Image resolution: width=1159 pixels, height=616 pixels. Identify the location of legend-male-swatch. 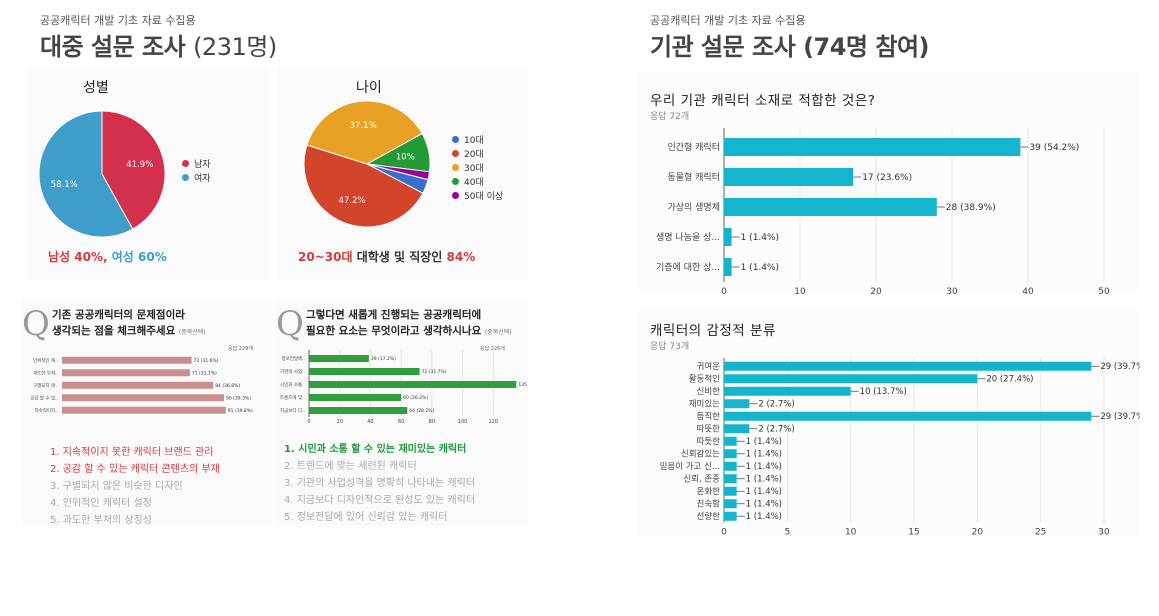
(185, 163).